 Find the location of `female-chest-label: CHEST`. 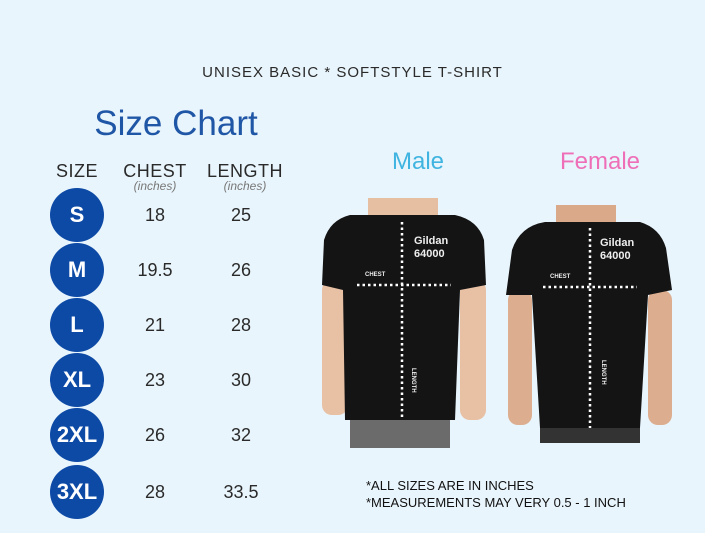

female-chest-label: CHEST is located at coordinates (560, 277).